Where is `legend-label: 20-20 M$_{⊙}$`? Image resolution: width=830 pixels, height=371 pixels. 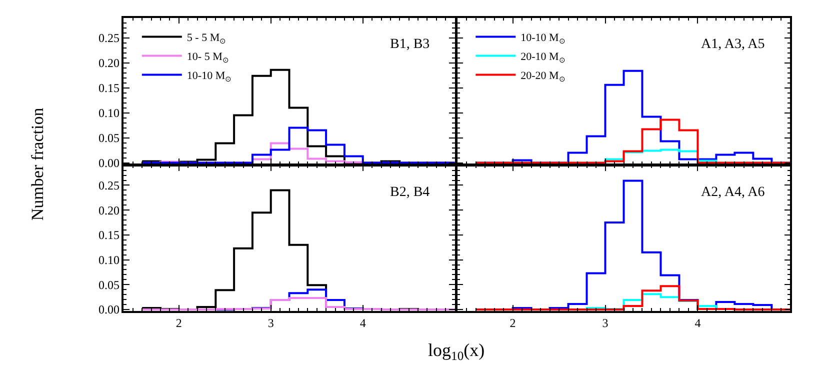 legend-label: 20-20 M$_{⊙}$ is located at coordinates (543, 77).